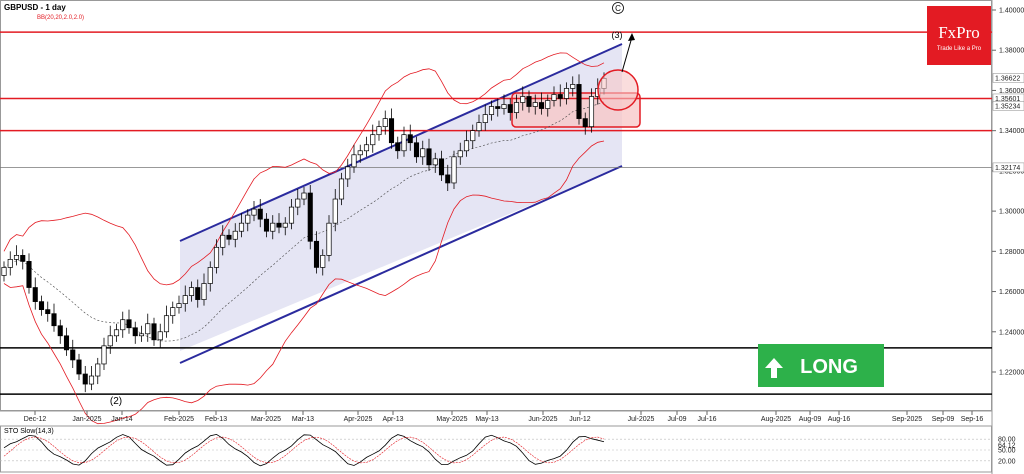 The width and height of the screenshot is (1024, 474). Describe the element at coordinates (303, 419) in the screenshot. I see `x-tick-label: Mar-13` at that location.